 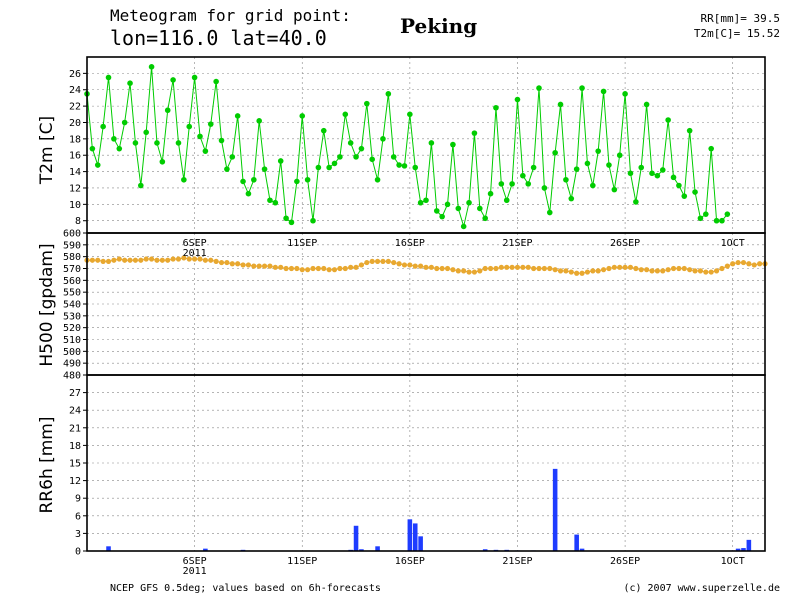 What do you see at coordinates (72, 281) in the screenshot?
I see `h500-ytick-label: 560` at bounding box center [72, 281].